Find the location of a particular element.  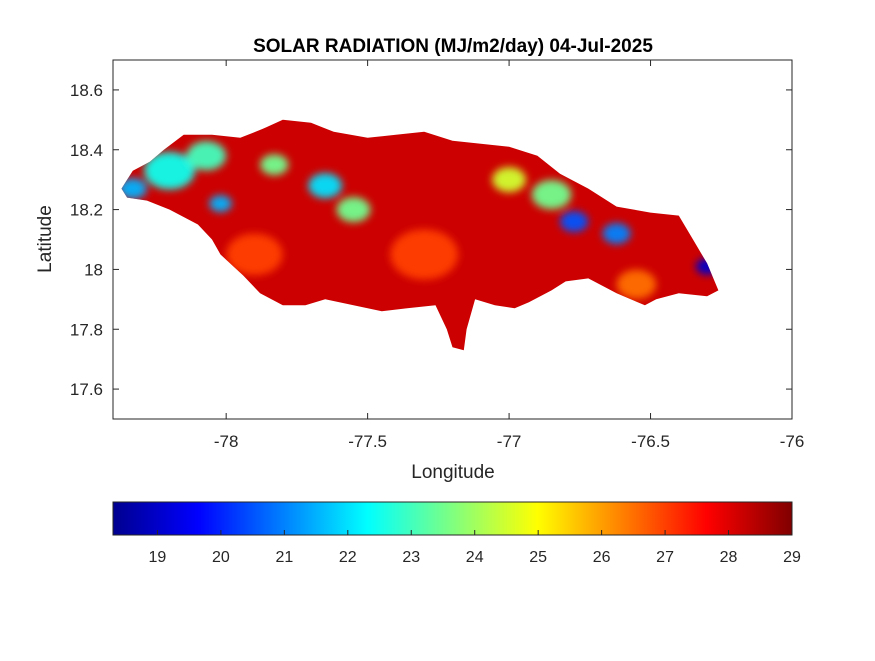

colorbar-tick-label-10: 29 is located at coordinates (792, 557).